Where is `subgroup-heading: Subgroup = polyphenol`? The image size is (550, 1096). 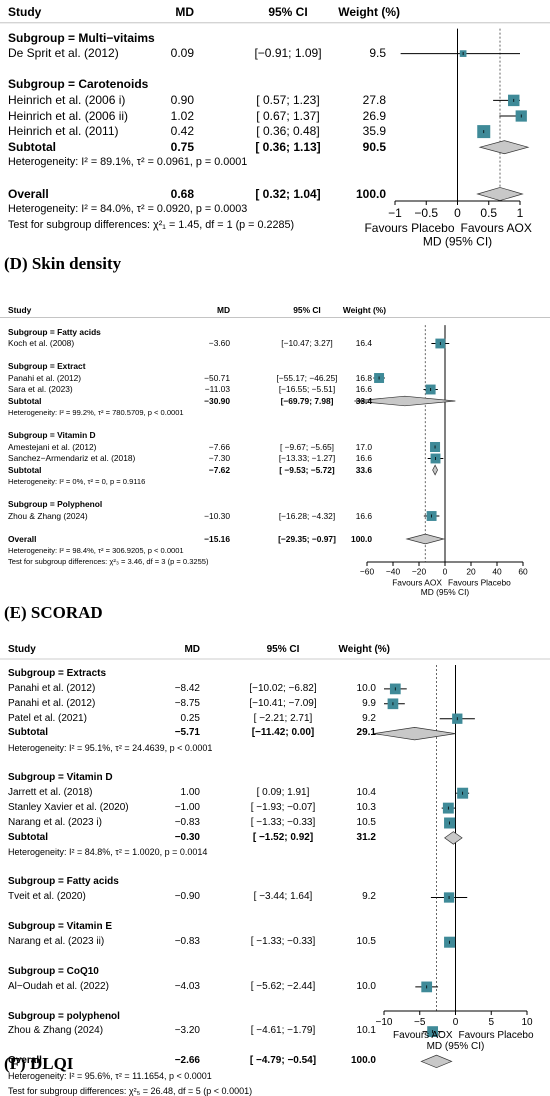 subgroup-heading: Subgroup = polyphenol is located at coordinates (64, 1016).